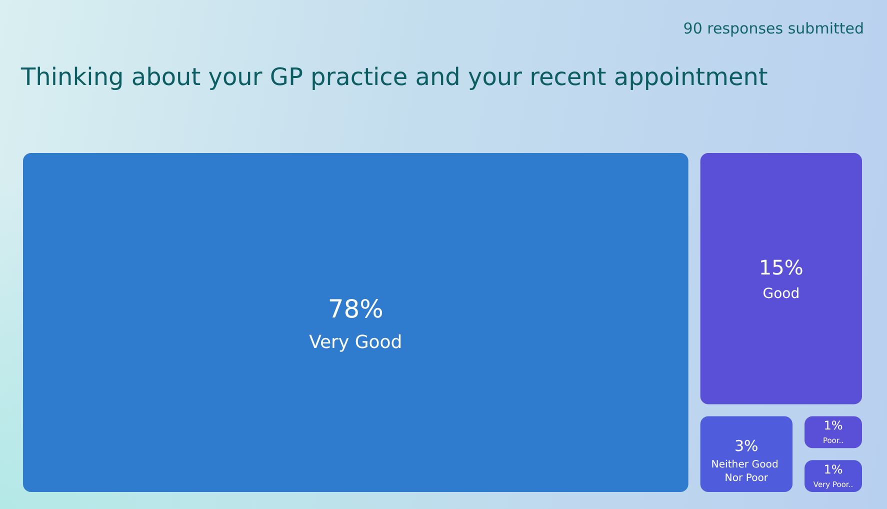 This screenshot has height=509, width=887. I want to click on data-label: 78%, so click(356, 309).